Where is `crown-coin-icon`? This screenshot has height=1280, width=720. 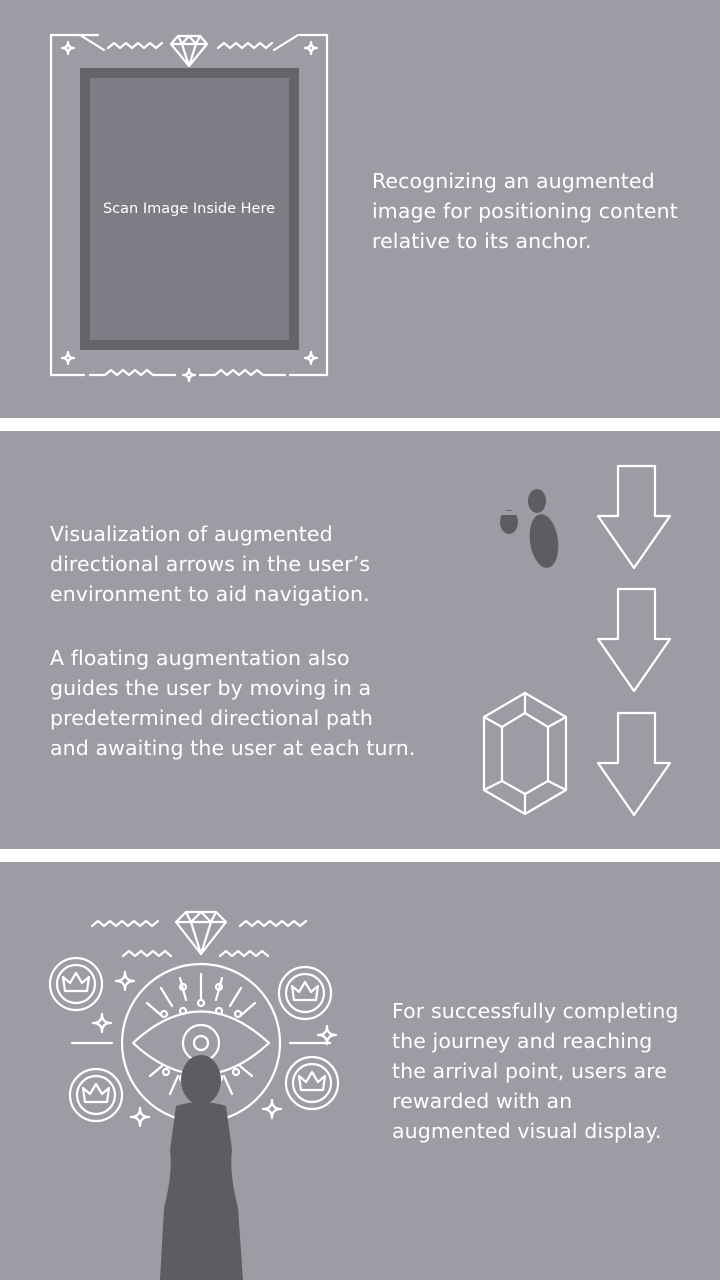
crown-coin-icon is located at coordinates (194, 1039).